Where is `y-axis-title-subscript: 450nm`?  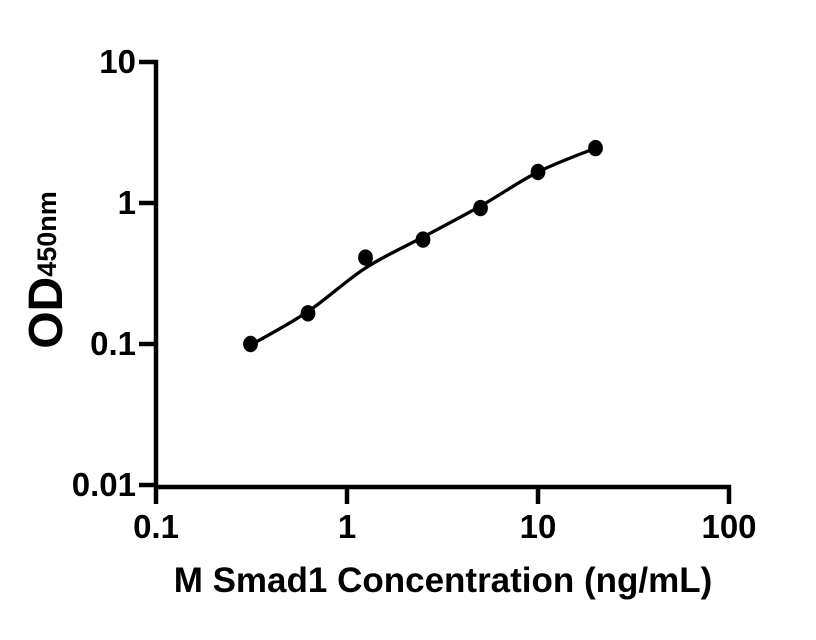
y-axis-title-subscript: 450nm is located at coordinates (46, 234).